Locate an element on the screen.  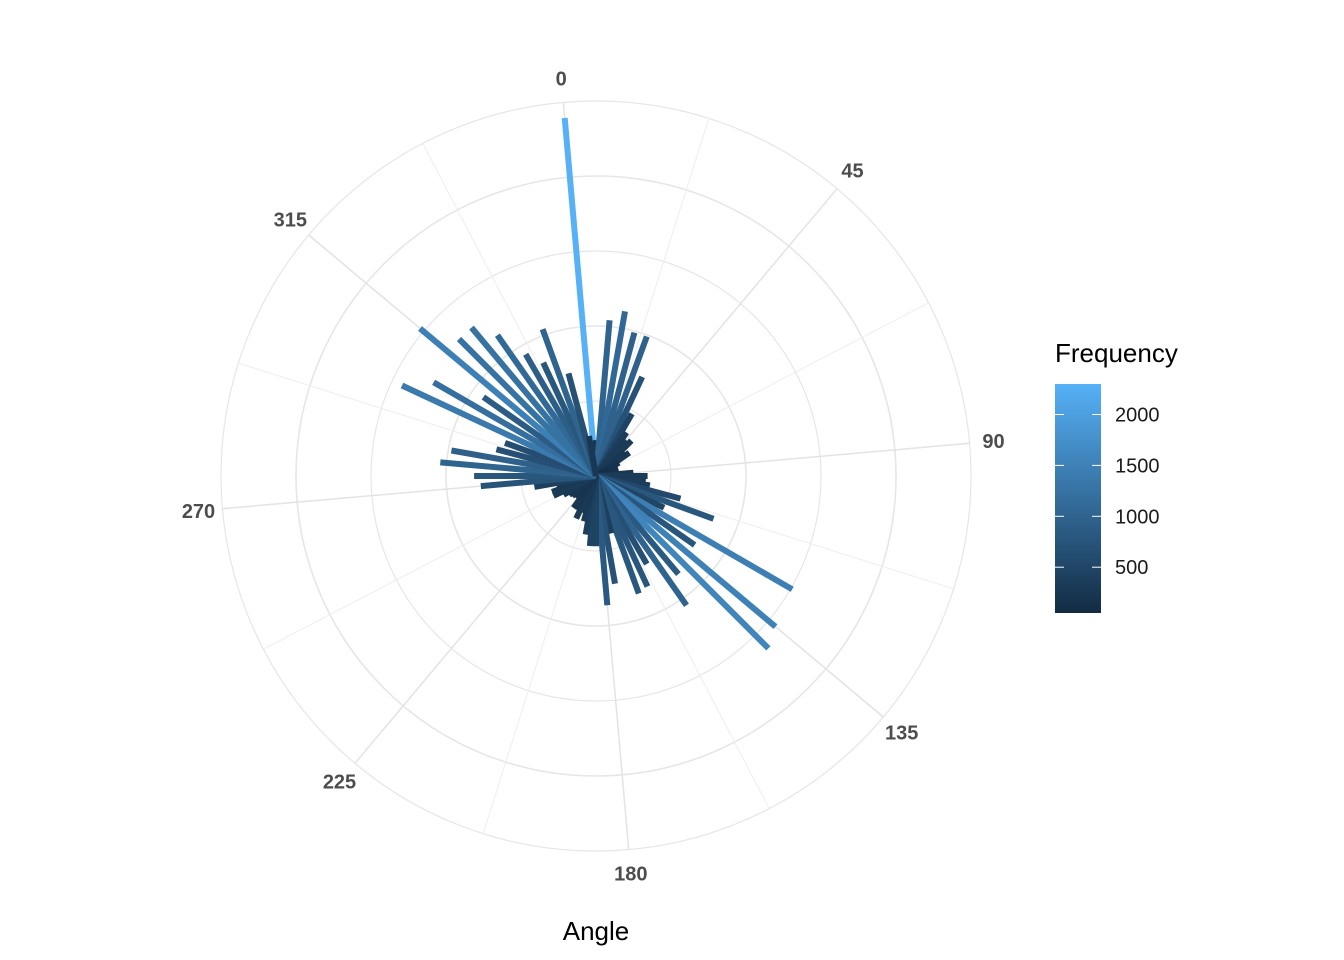
legend-label: 2000 is located at coordinates (1137, 416).